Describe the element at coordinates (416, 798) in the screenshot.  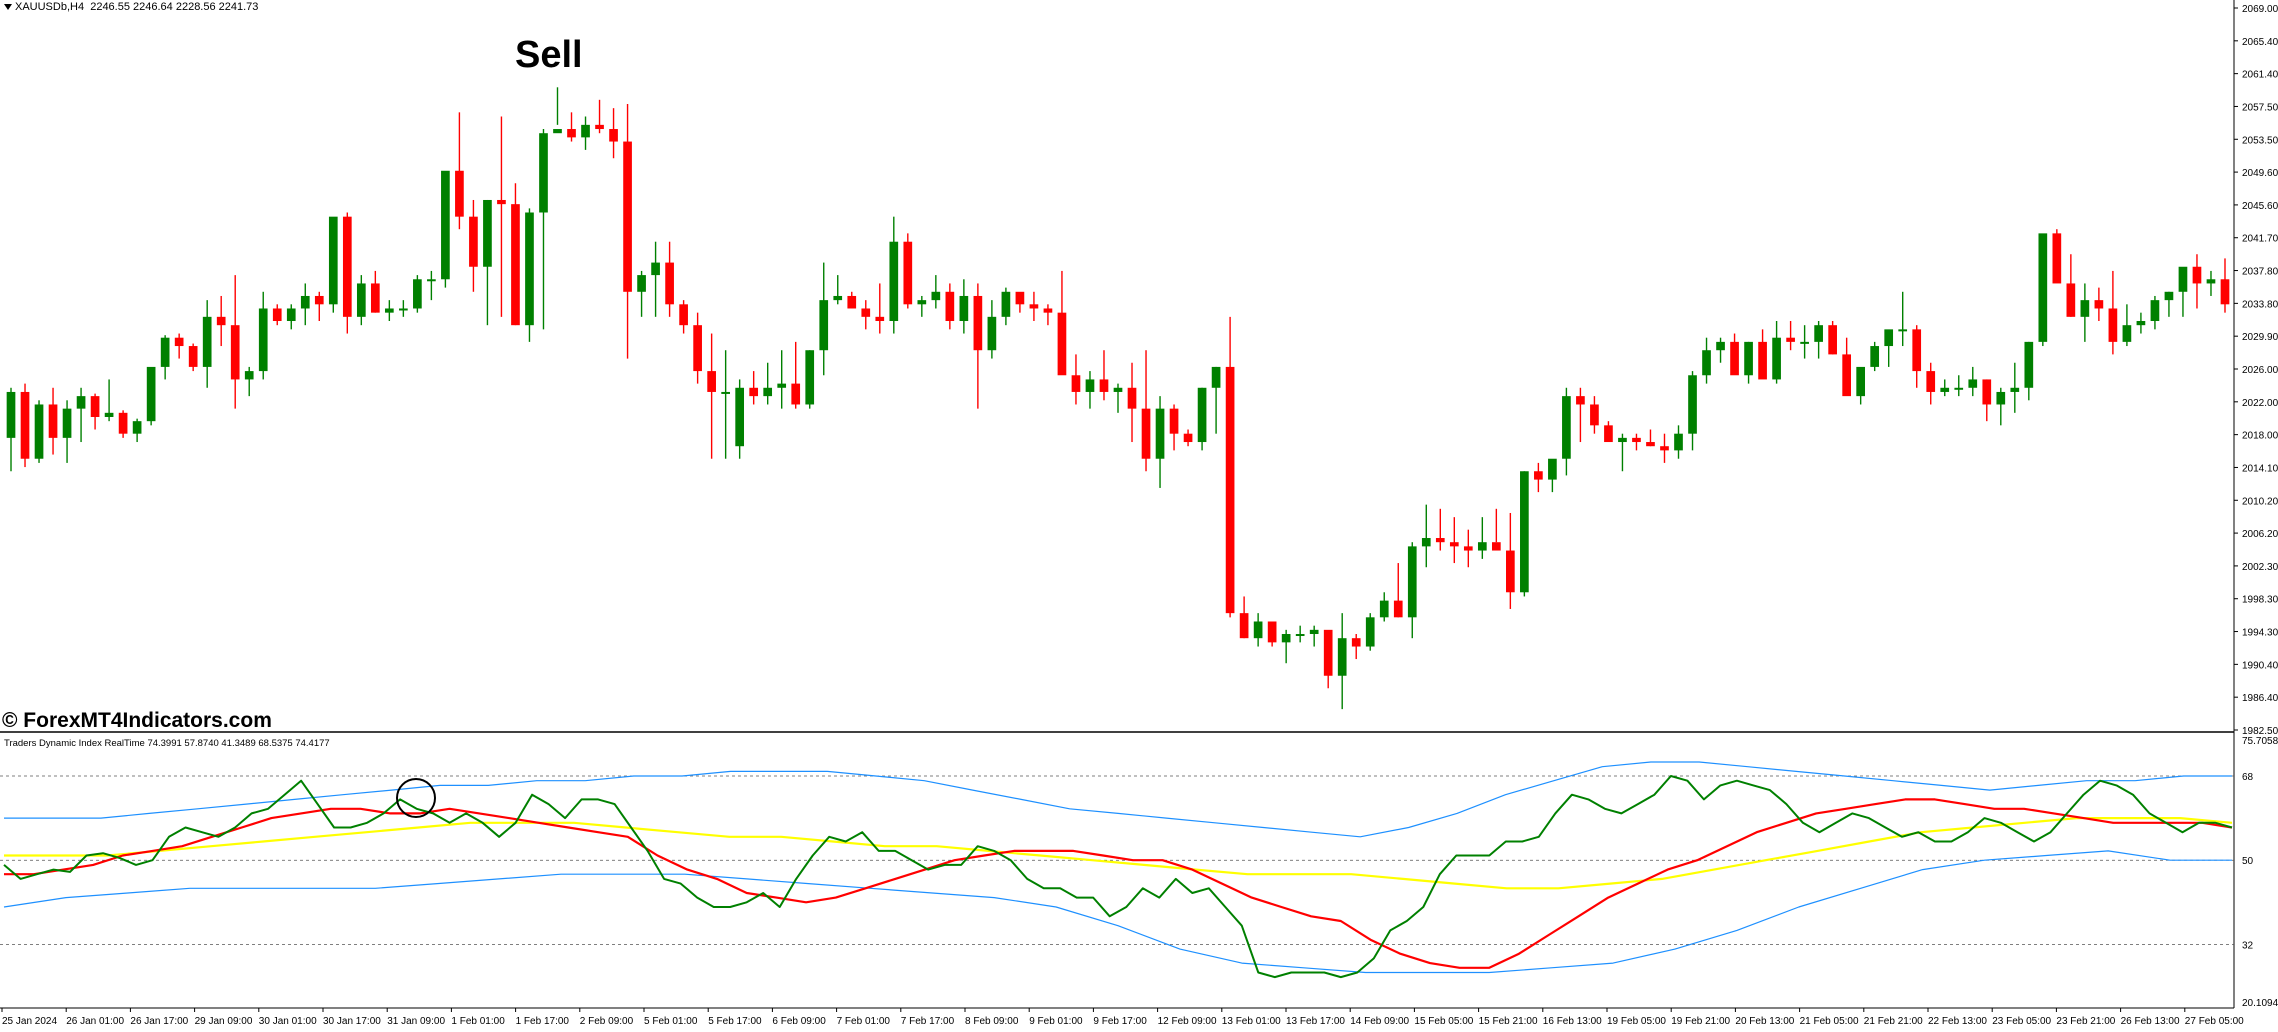
I see `signal-circle-marker` at that location.